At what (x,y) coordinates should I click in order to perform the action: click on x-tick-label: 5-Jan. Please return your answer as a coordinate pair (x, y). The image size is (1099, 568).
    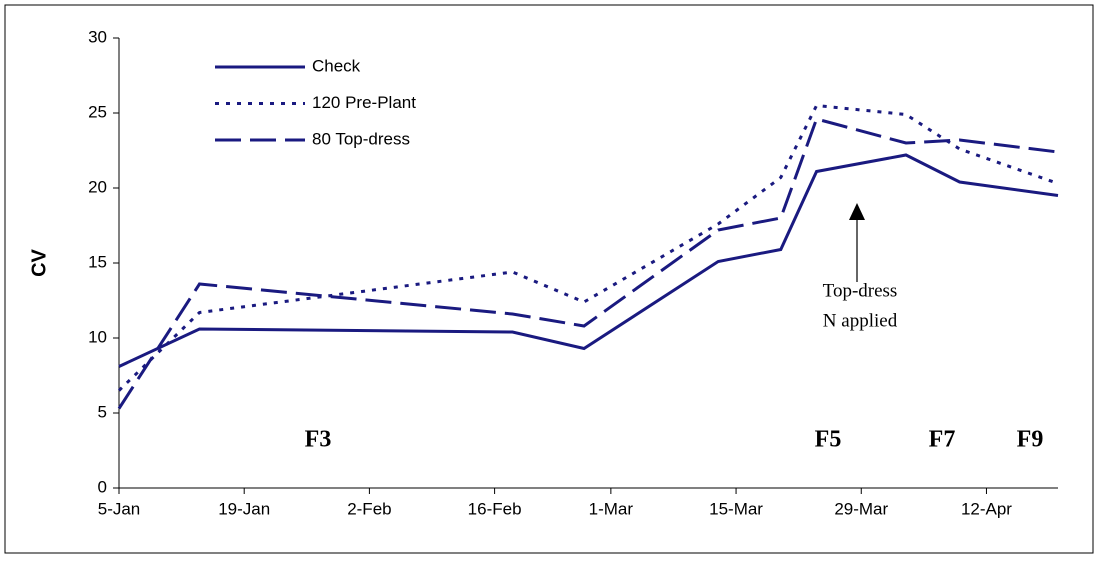
    Looking at the image, I should click on (119, 508).